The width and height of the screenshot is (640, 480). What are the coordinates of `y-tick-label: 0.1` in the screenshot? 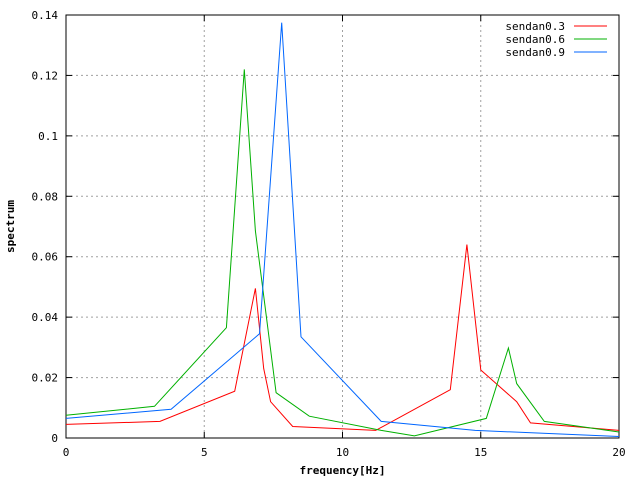 It's located at (48, 136).